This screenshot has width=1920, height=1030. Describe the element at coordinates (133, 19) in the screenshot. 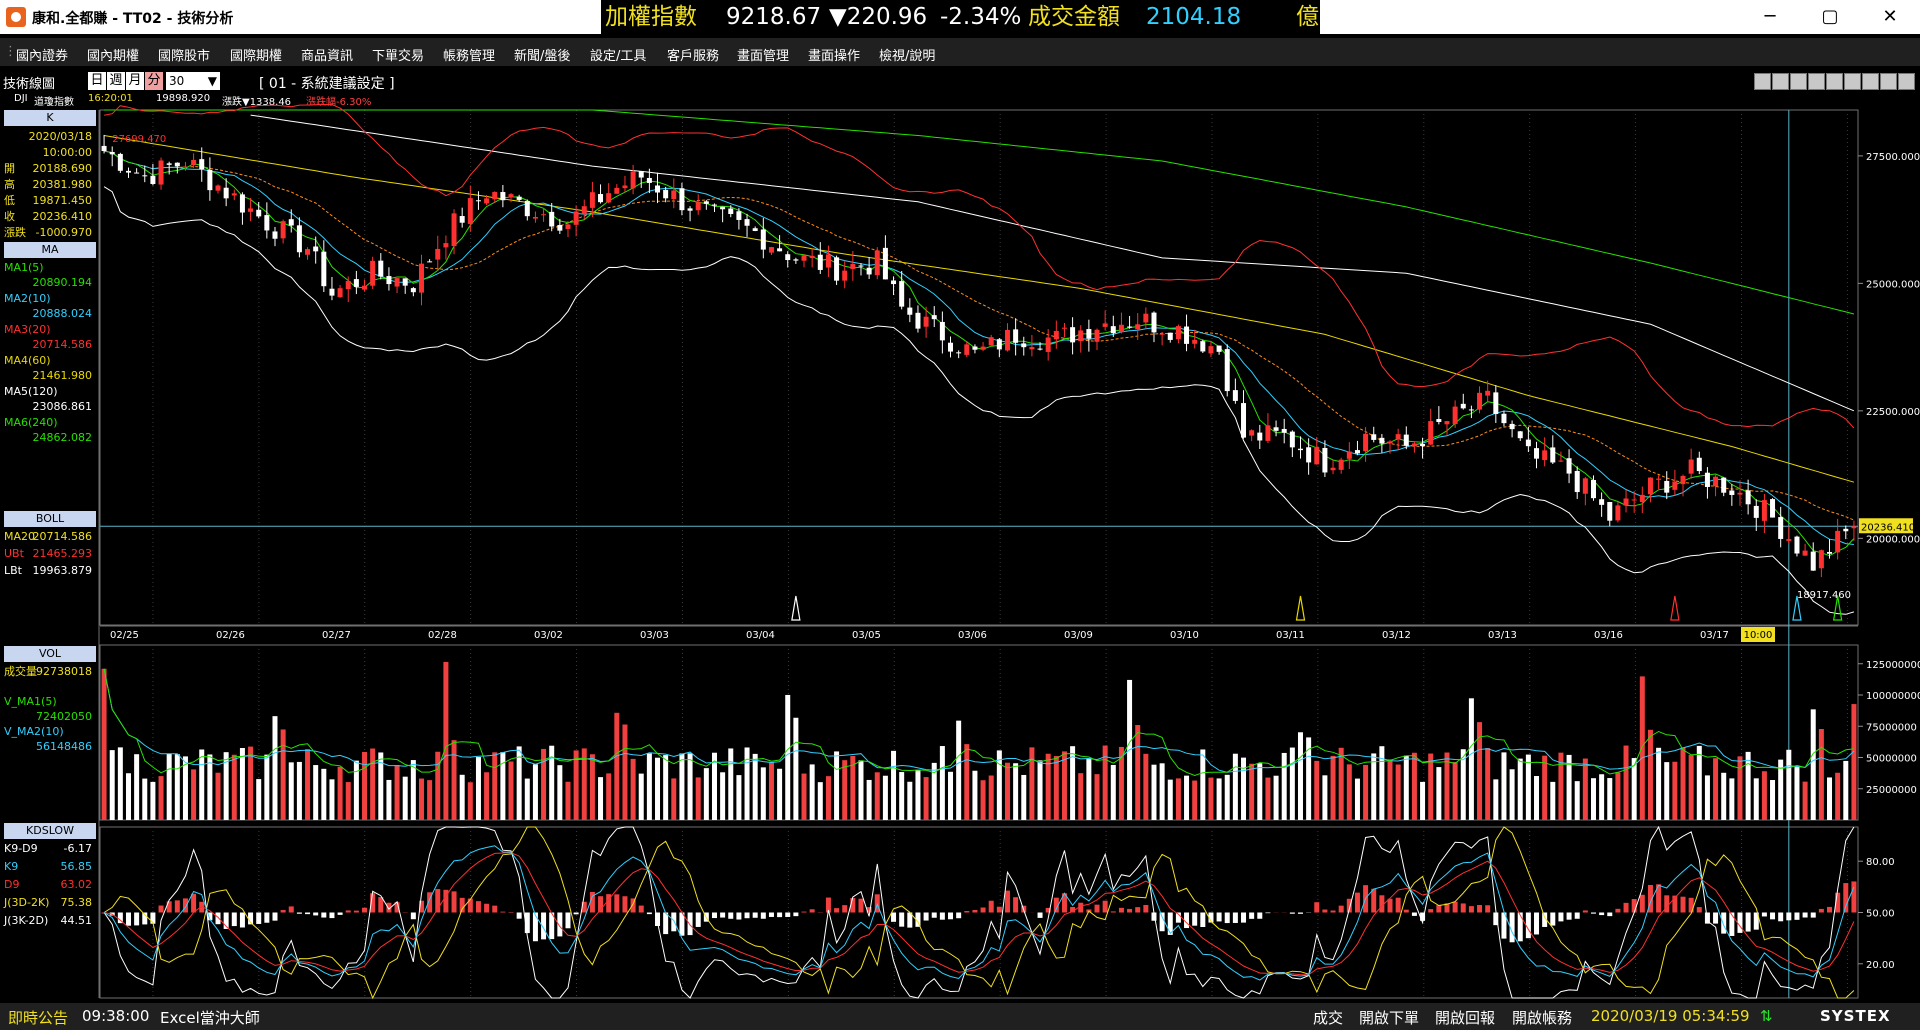

I see `window-title: 康和.全都賺 - TT02 - 技術分析` at that location.